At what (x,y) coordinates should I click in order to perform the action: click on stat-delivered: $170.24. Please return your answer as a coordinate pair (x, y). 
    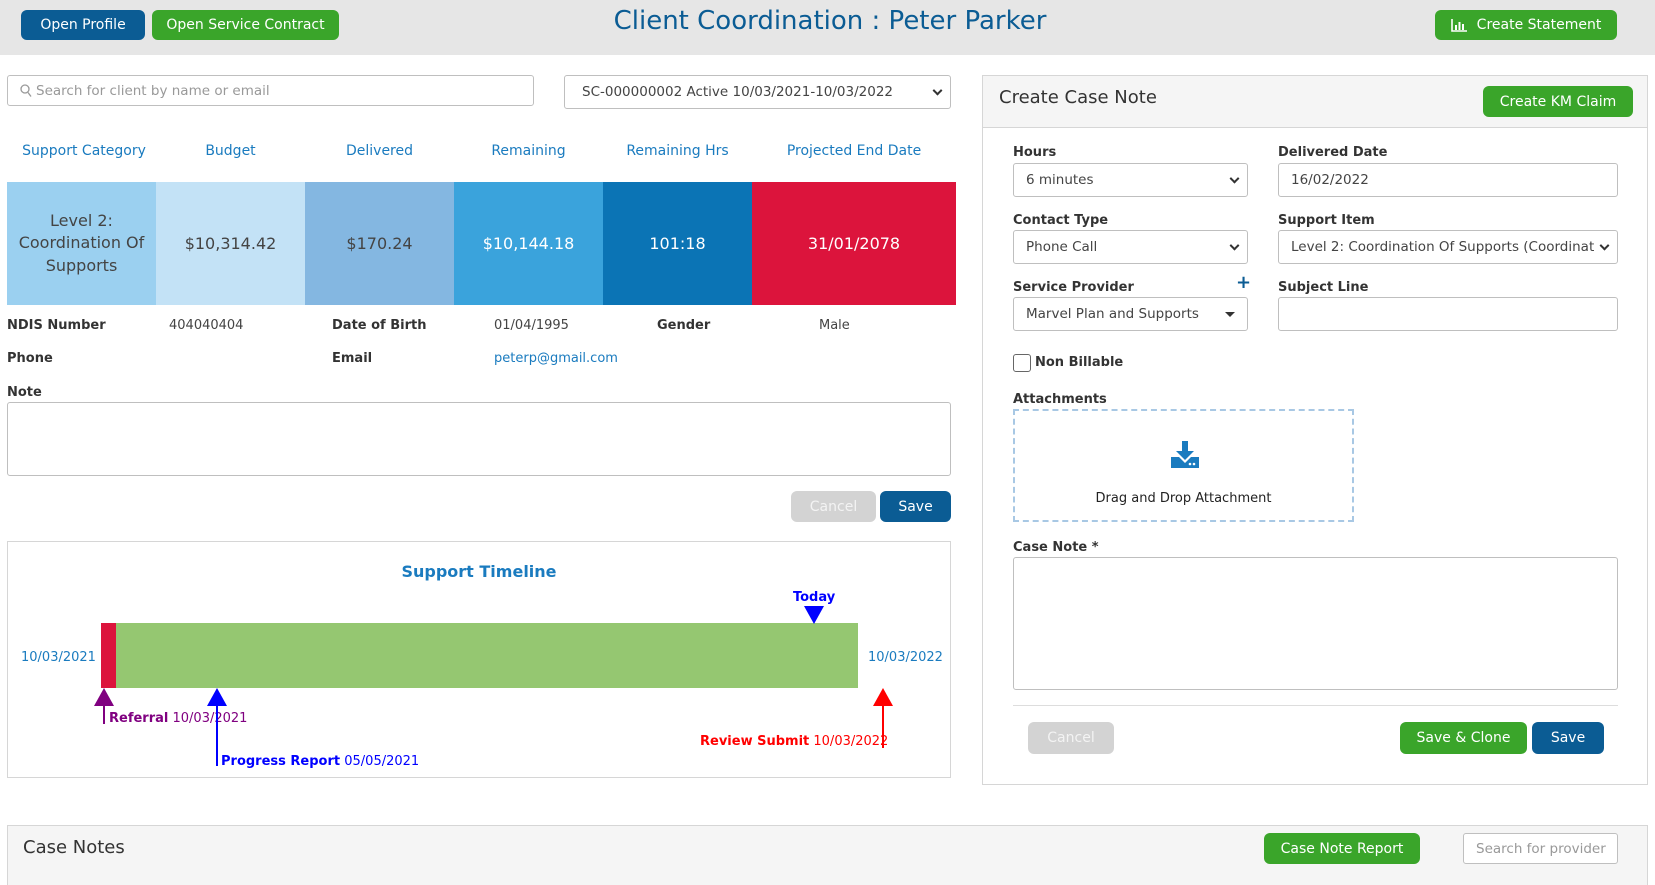
    Looking at the image, I should click on (379, 243).